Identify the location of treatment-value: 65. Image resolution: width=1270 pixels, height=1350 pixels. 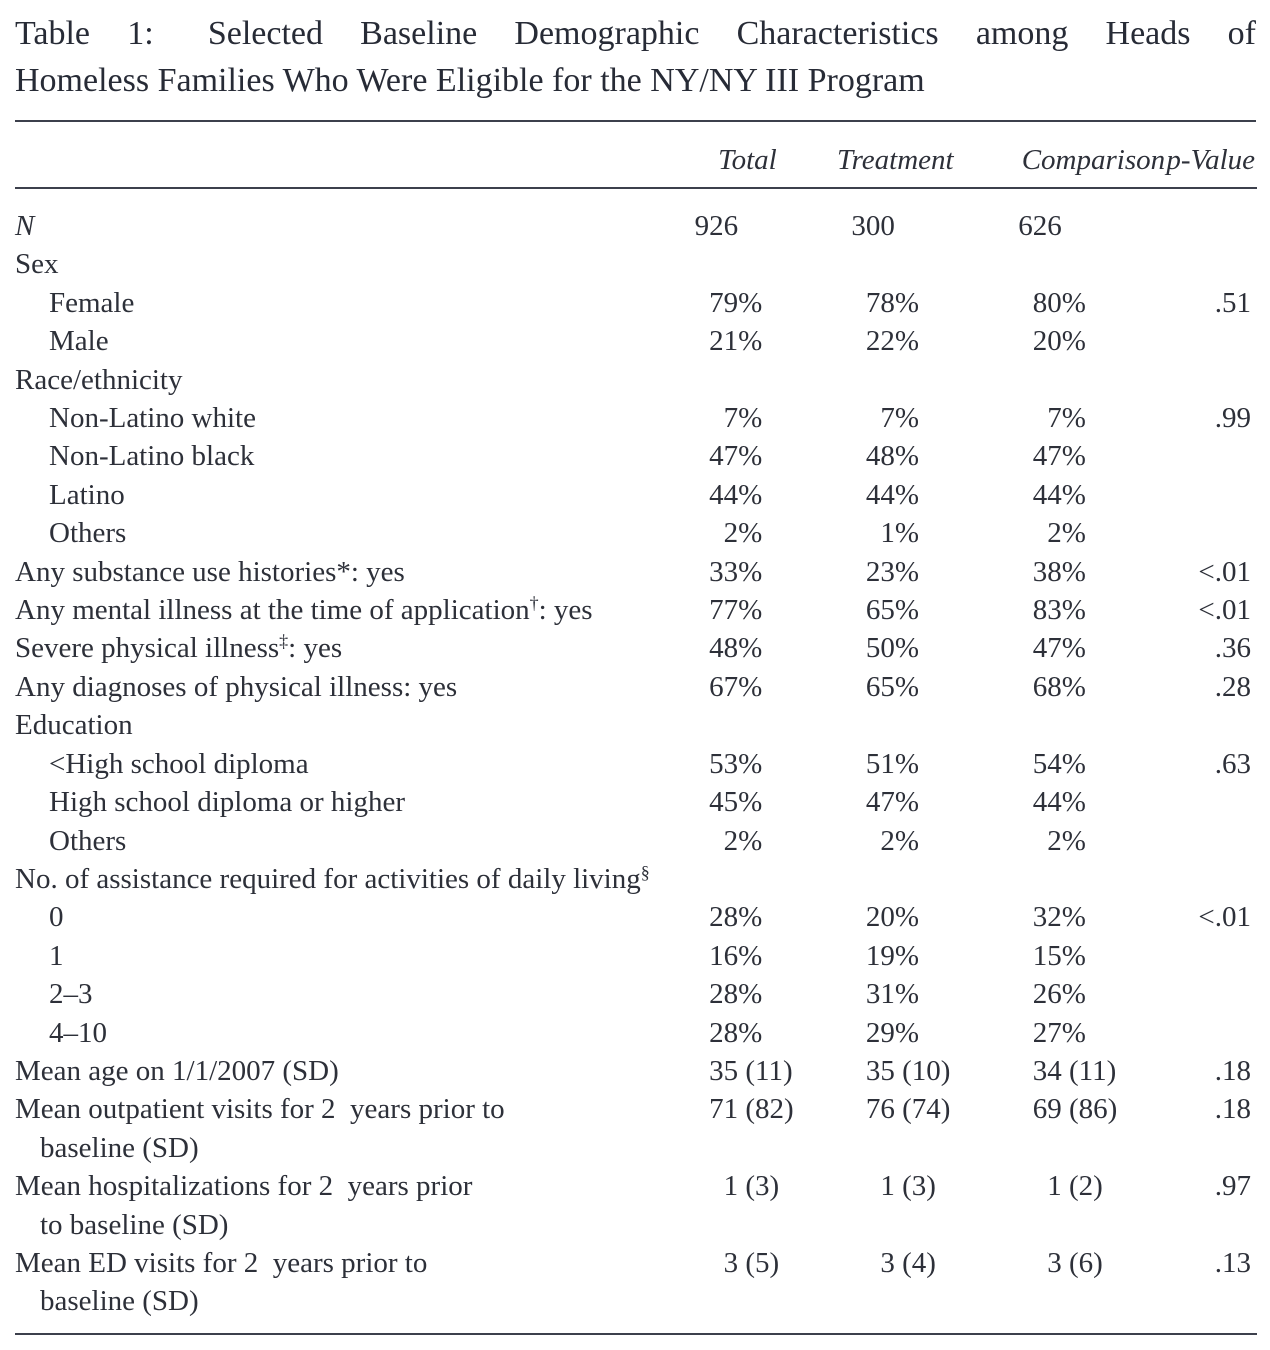
(880, 686).